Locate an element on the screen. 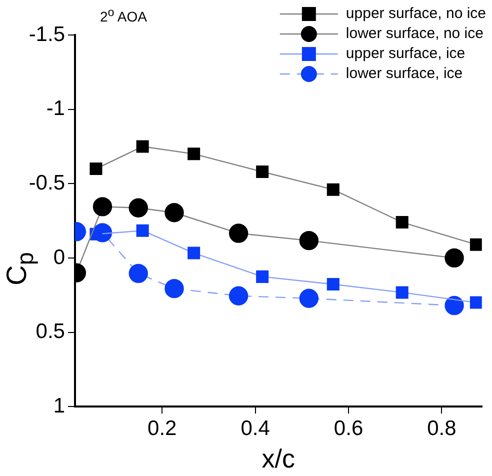 Image resolution: width=492 pixels, height=476 pixels. x-tick-label: 0.8 is located at coordinates (441, 428).